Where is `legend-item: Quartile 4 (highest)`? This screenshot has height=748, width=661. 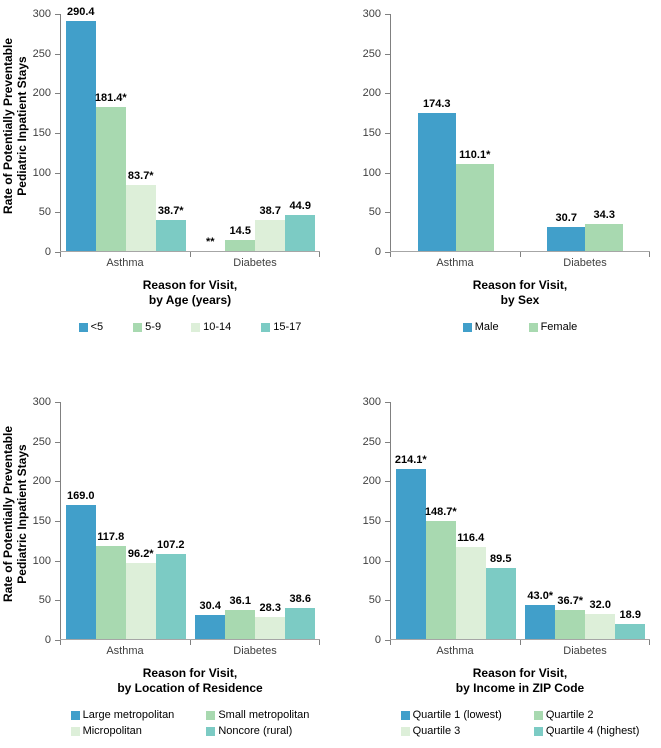 legend-item: Quartile 4 (highest) is located at coordinates (586, 731).